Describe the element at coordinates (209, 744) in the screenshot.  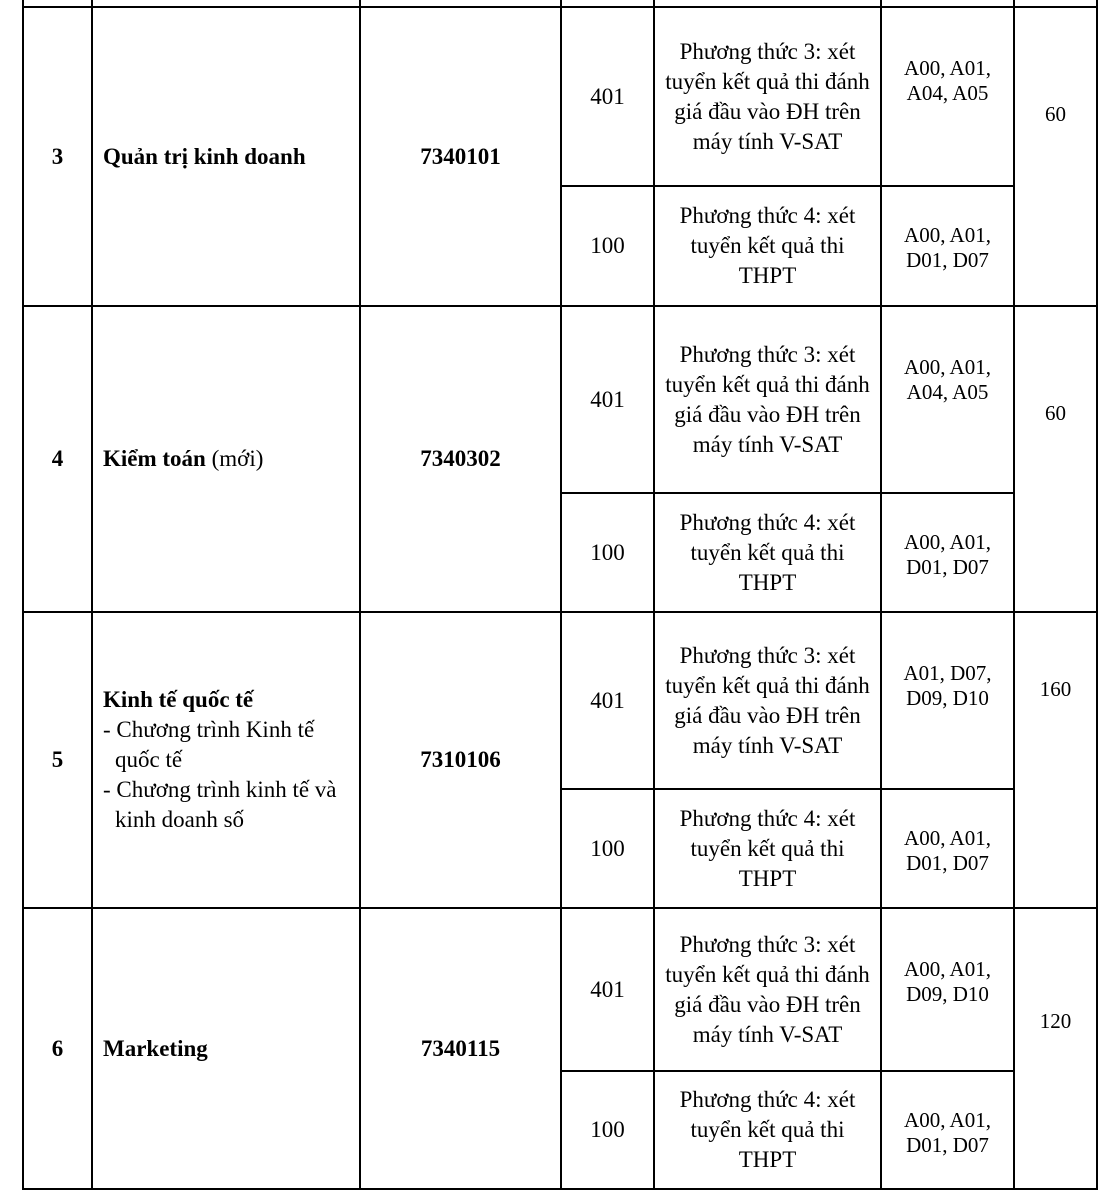
I see `program-item: - Chương trình Kinh tế quốc tế` at that location.